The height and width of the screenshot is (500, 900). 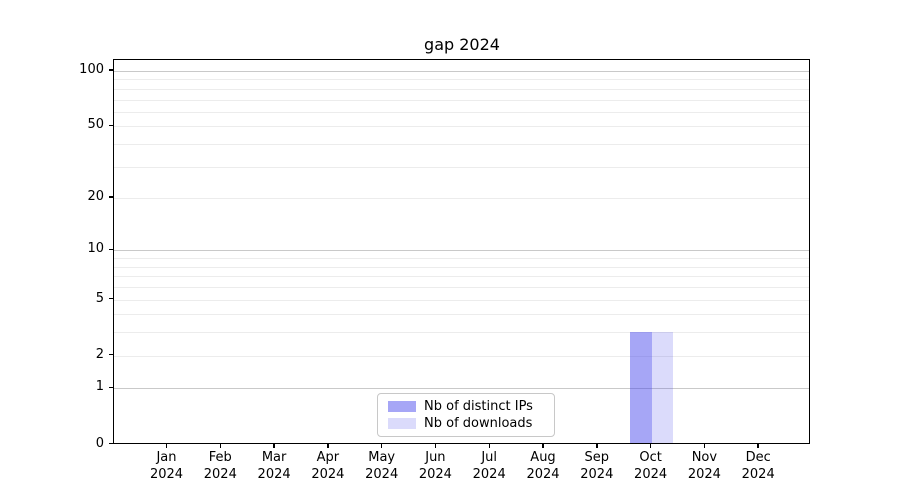 I want to click on x-tick-label: Aug 2024, so click(x=543, y=466).